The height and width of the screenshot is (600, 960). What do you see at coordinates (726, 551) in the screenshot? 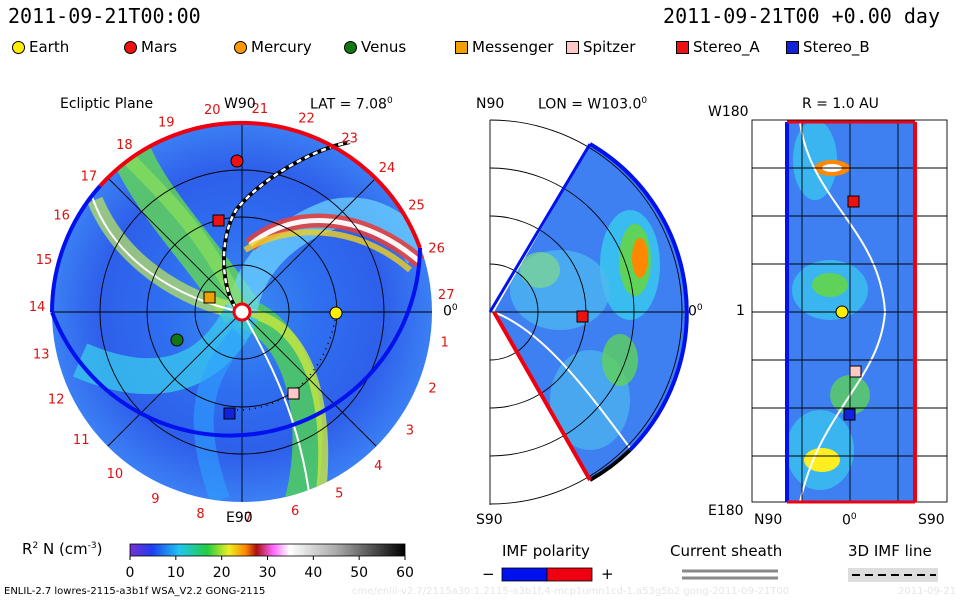
I see `current-sheath-label: Current sheath` at bounding box center [726, 551].